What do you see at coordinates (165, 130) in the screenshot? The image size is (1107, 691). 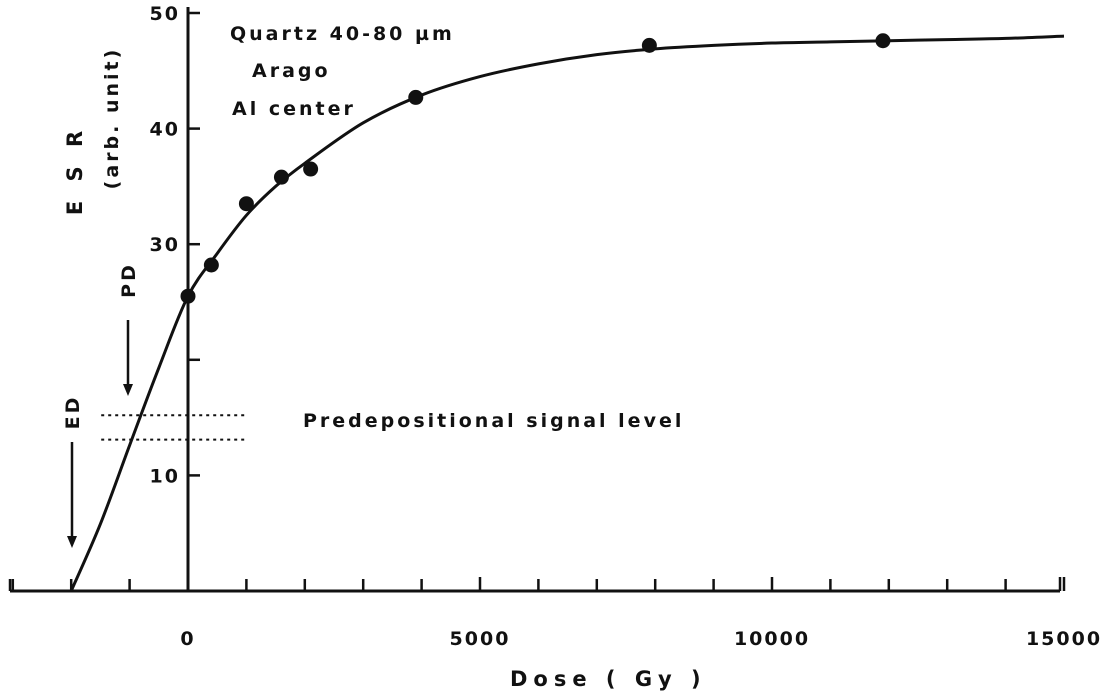 I see `y-tick-label: 40` at bounding box center [165, 130].